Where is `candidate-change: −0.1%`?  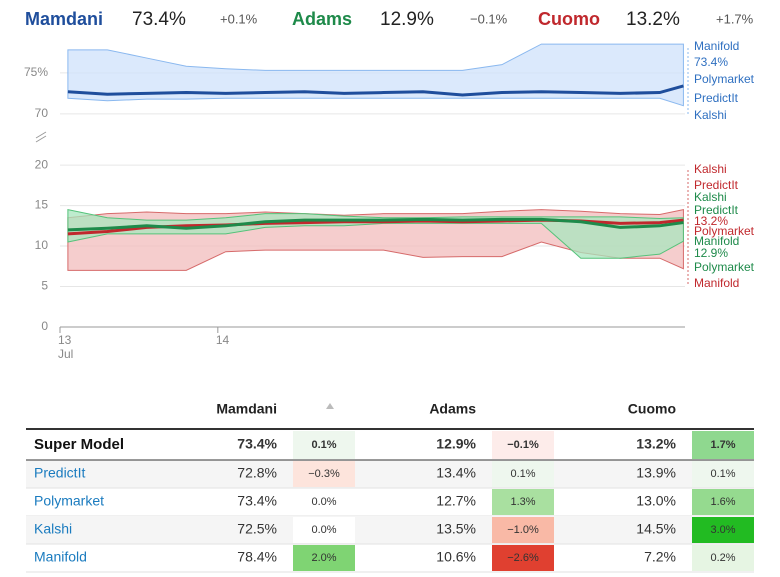 candidate-change: −0.1% is located at coordinates (489, 18).